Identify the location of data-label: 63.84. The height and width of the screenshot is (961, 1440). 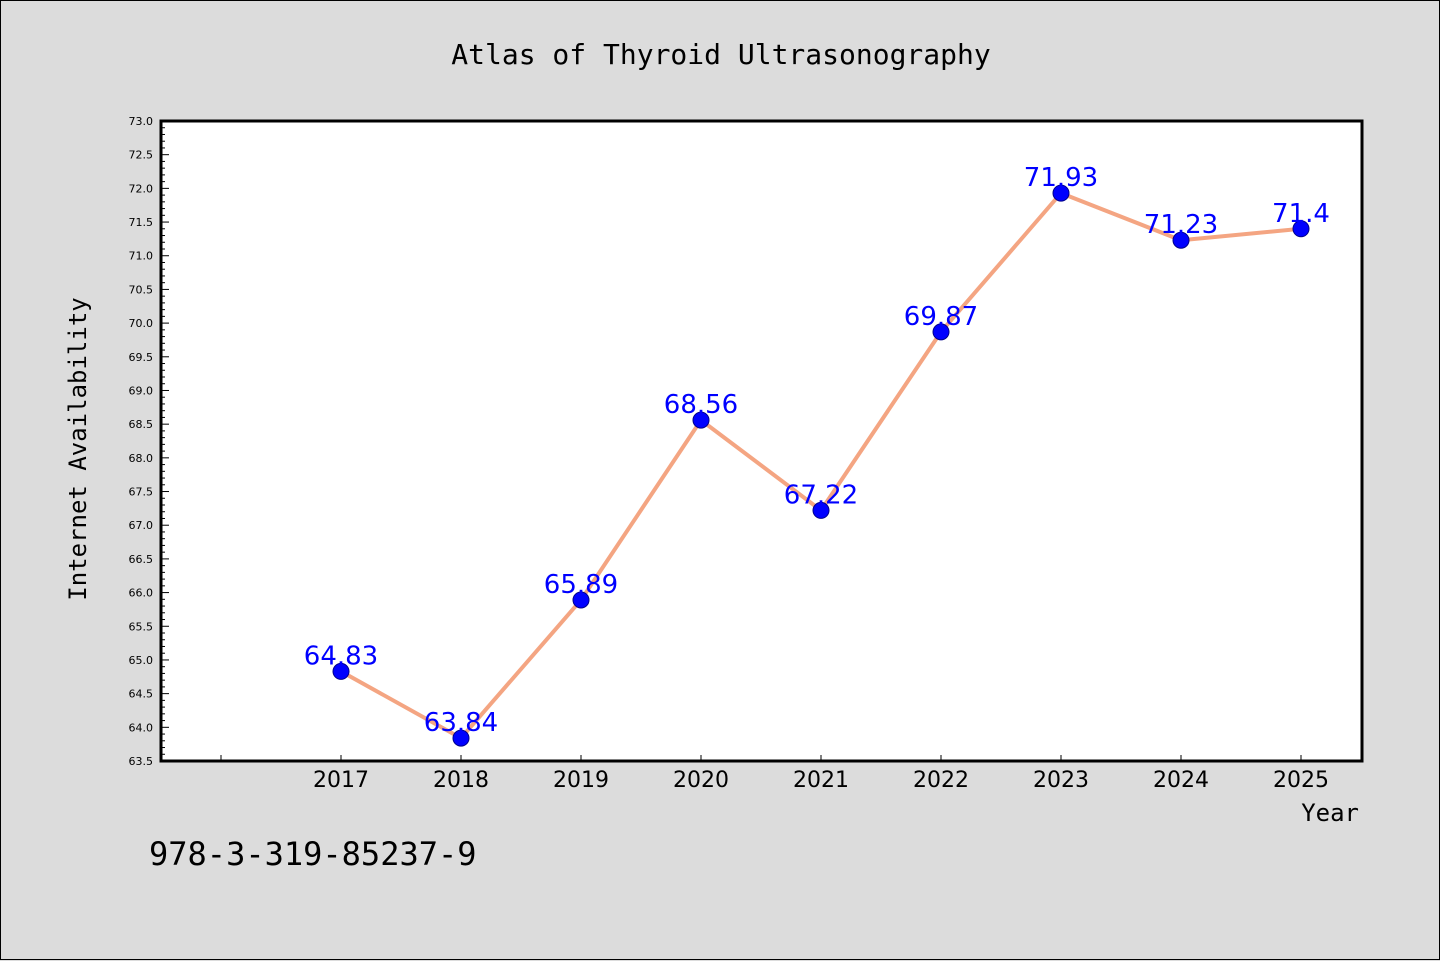
(461, 723).